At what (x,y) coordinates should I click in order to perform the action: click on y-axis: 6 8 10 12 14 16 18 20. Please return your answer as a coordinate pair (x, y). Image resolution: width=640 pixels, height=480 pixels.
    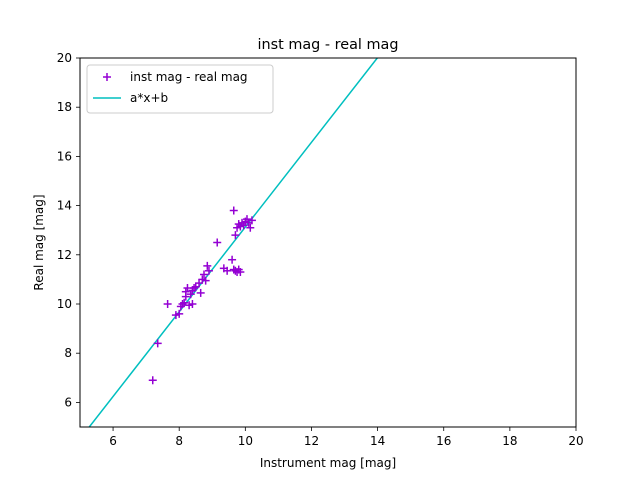
    Looking at the image, I should click on (68, 230).